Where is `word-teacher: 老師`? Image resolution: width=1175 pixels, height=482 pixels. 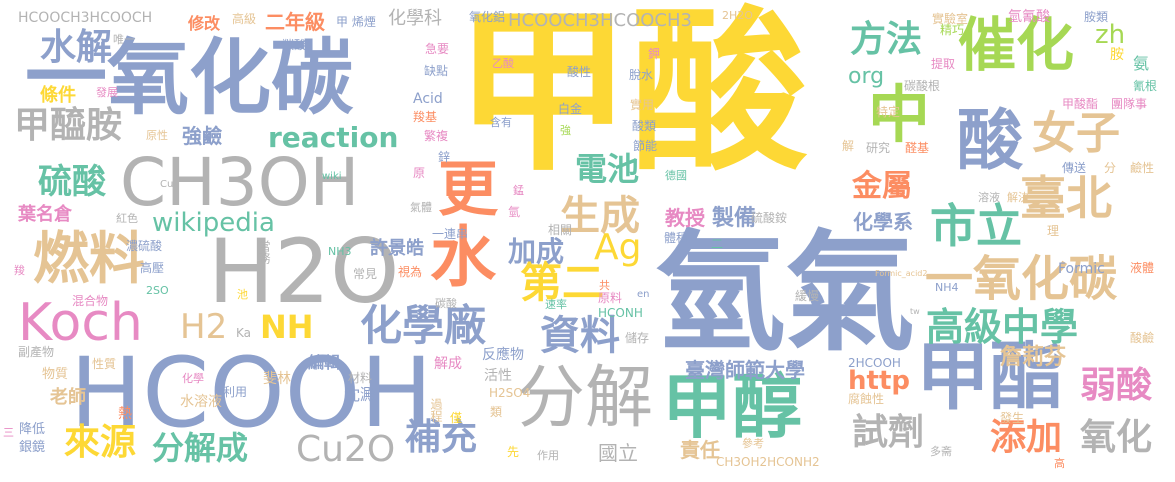 word-teacher: 老師 is located at coordinates (68, 397).